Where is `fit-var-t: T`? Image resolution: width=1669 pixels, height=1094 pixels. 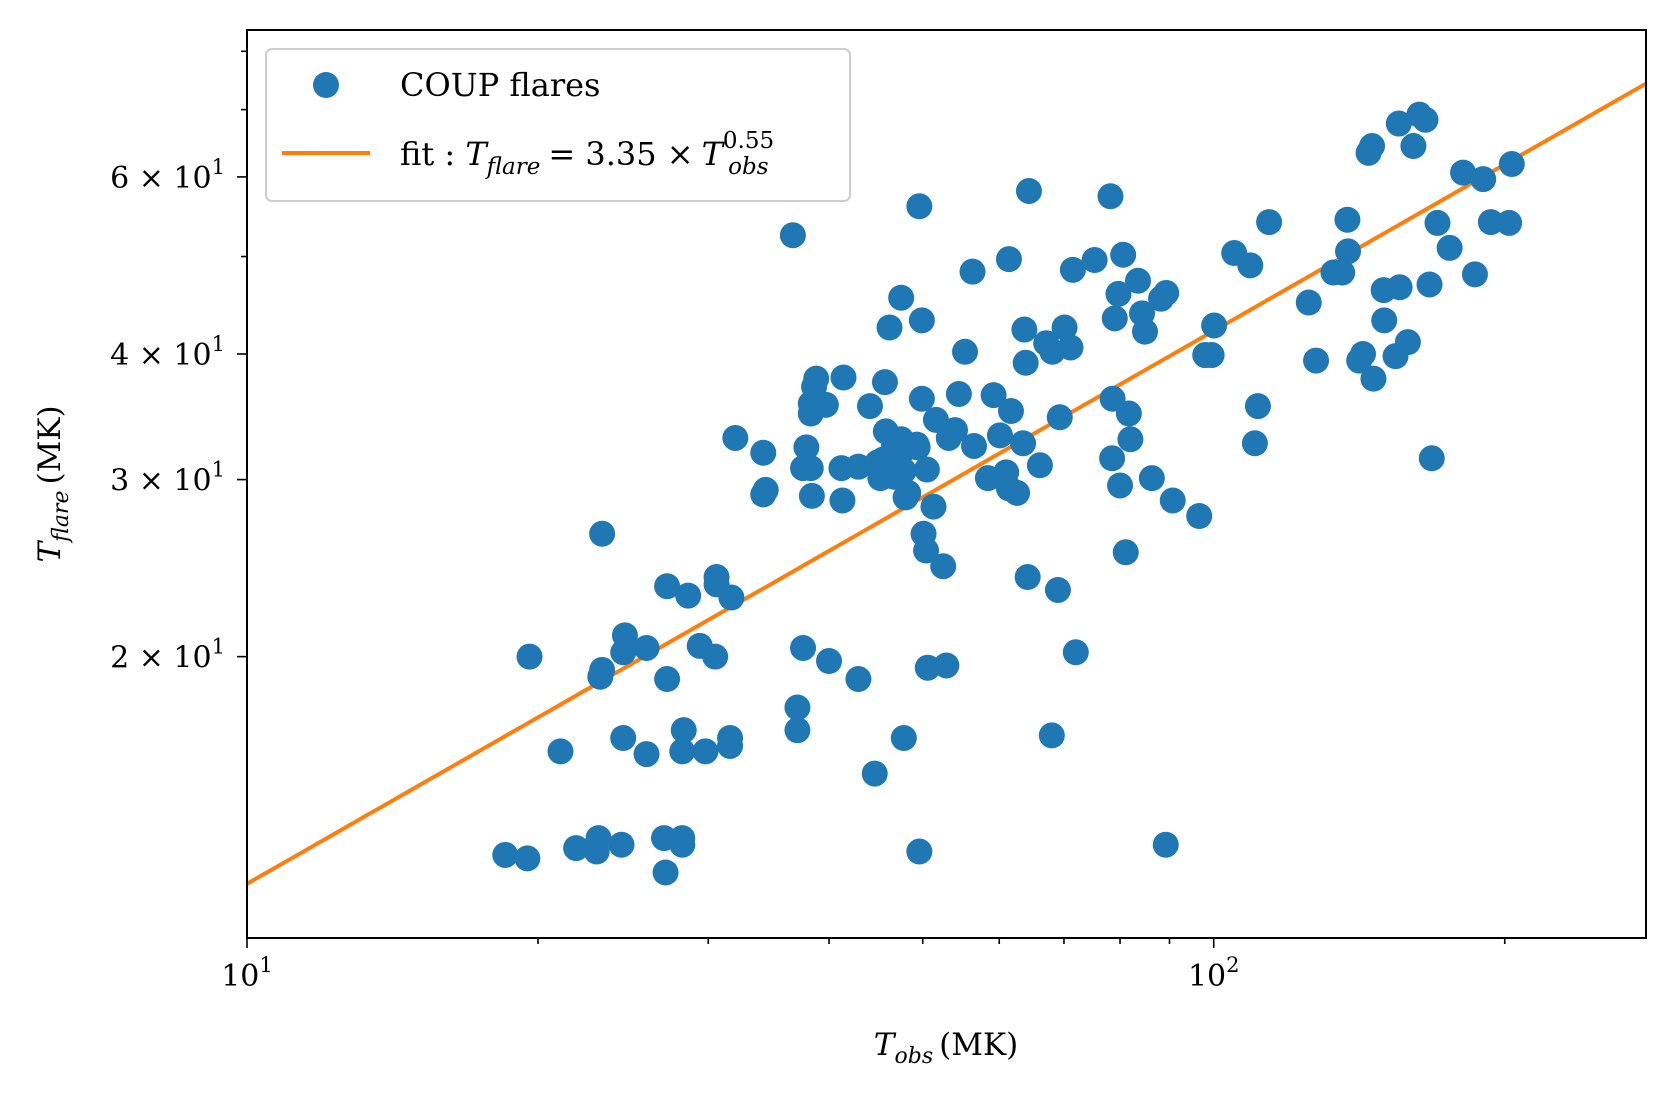
fit-var-t: T is located at coordinates (477, 154).